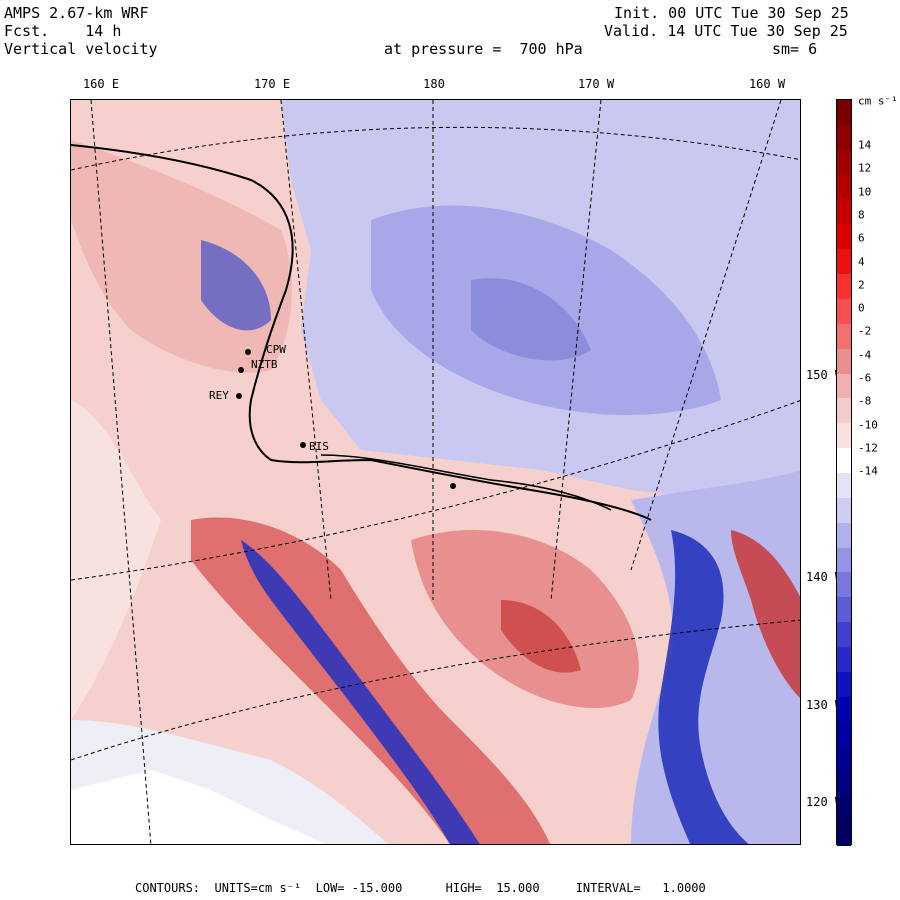  Describe the element at coordinates (199, 807) in the screenshot. I see `no-data-region` at that location.